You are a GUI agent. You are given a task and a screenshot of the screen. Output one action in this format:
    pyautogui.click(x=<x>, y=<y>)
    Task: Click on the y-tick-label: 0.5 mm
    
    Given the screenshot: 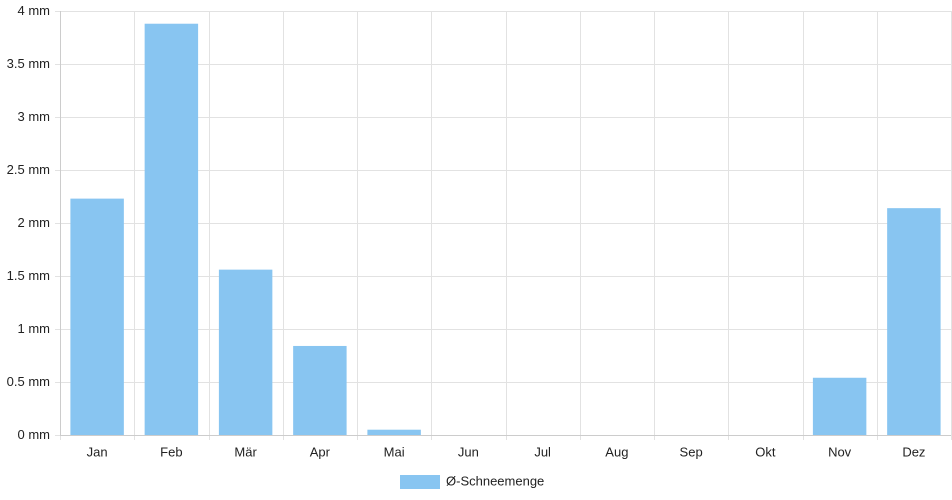 What is the action you would take?
    pyautogui.click(x=28, y=381)
    